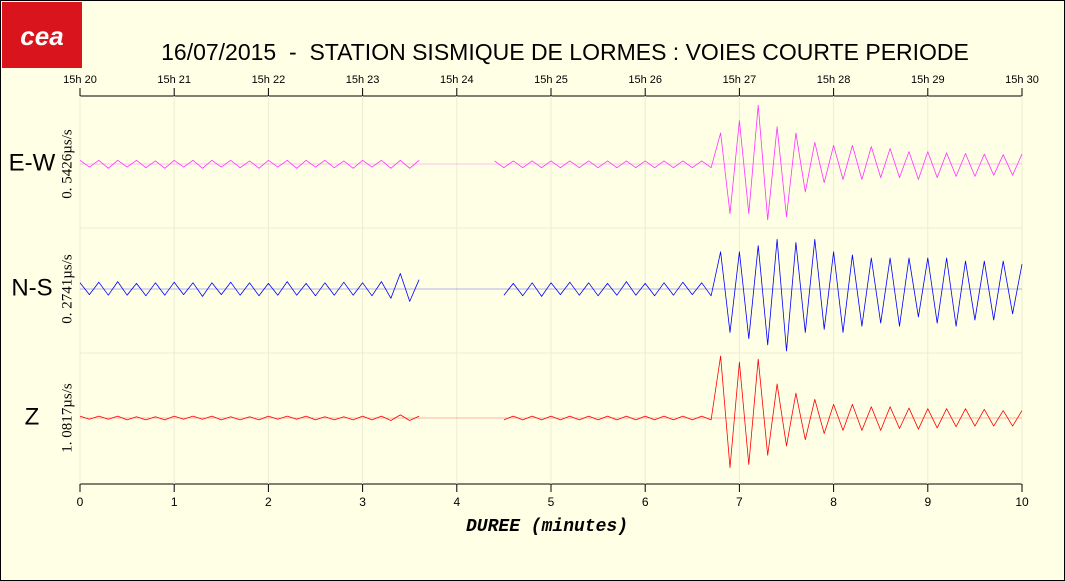 This screenshot has width=1065, height=581. I want to click on logo: cea, so click(41, 36).